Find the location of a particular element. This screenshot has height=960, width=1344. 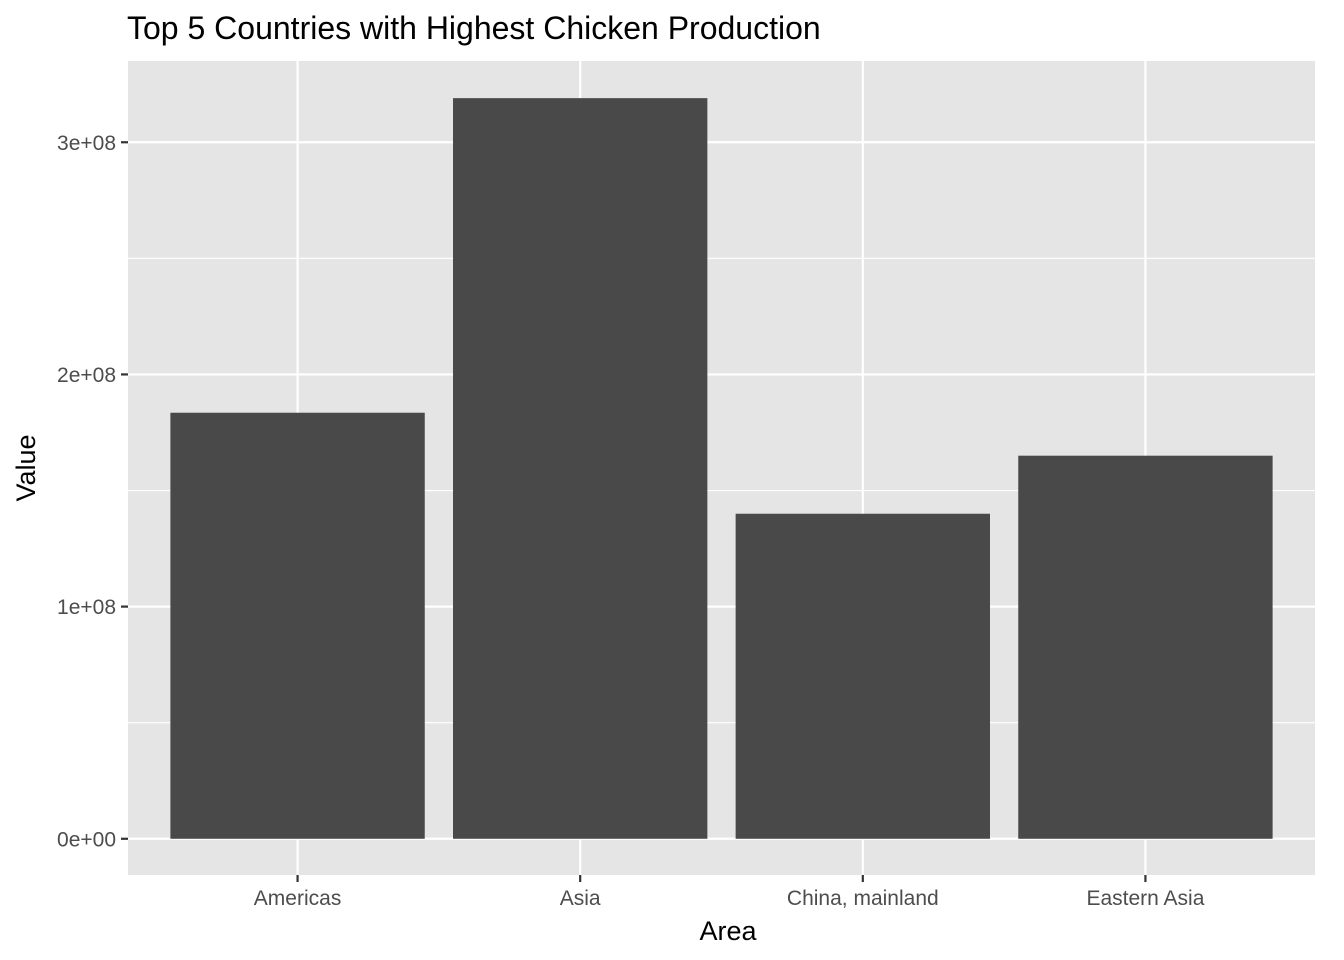

x-axis-title: Area is located at coordinates (728, 931).